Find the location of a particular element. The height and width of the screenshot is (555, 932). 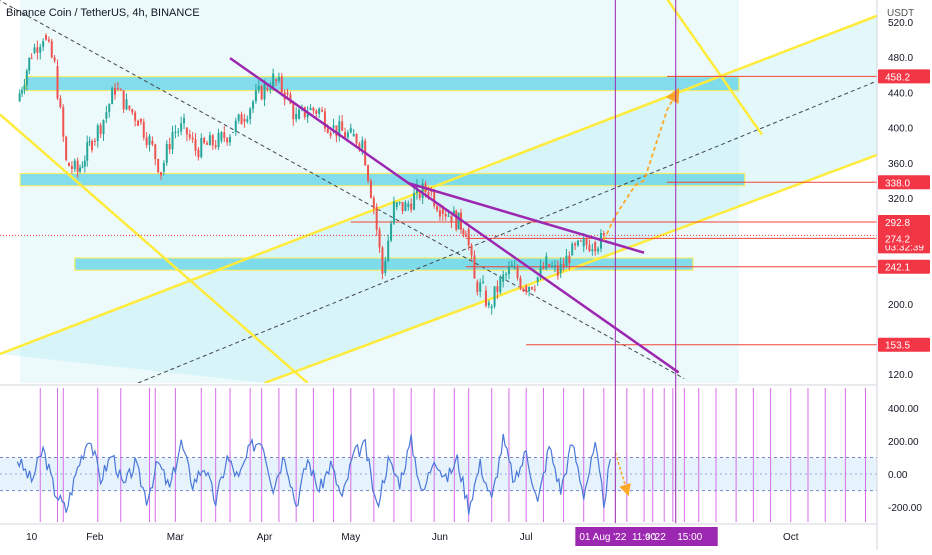

price-level-label-1: 338.0 is located at coordinates (897, 183).